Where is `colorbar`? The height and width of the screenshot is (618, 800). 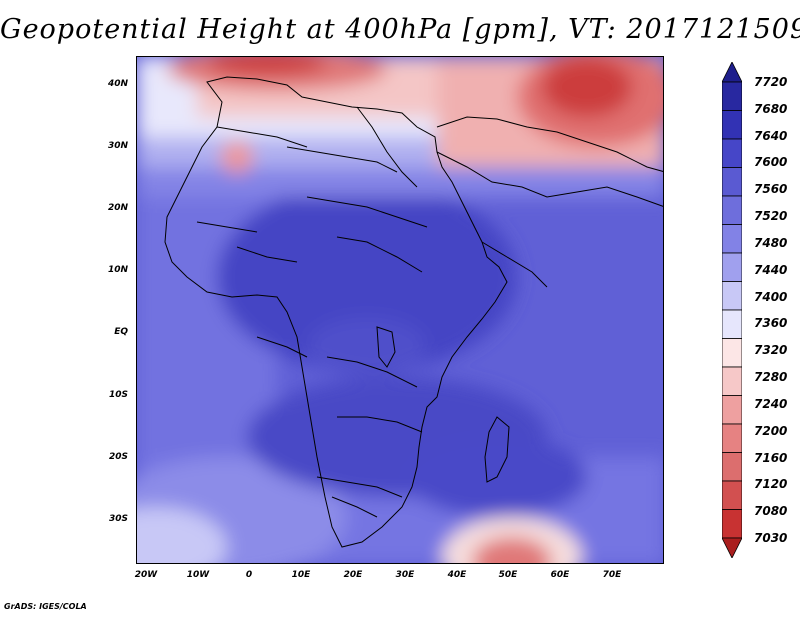 colorbar is located at coordinates (732, 310).